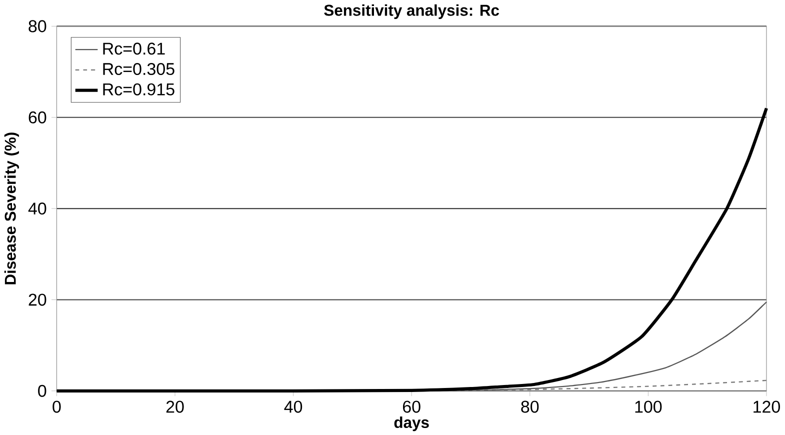  What do you see at coordinates (37, 208) in the screenshot?
I see `y-tick-label: 40` at bounding box center [37, 208].